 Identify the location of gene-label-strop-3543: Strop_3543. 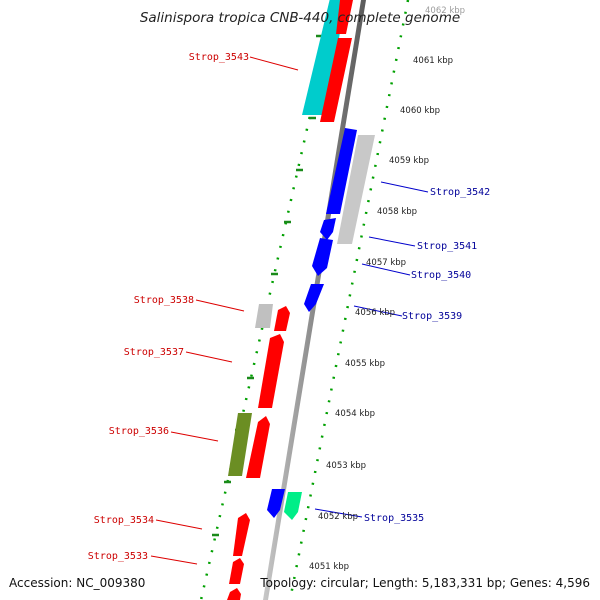
(219, 57).